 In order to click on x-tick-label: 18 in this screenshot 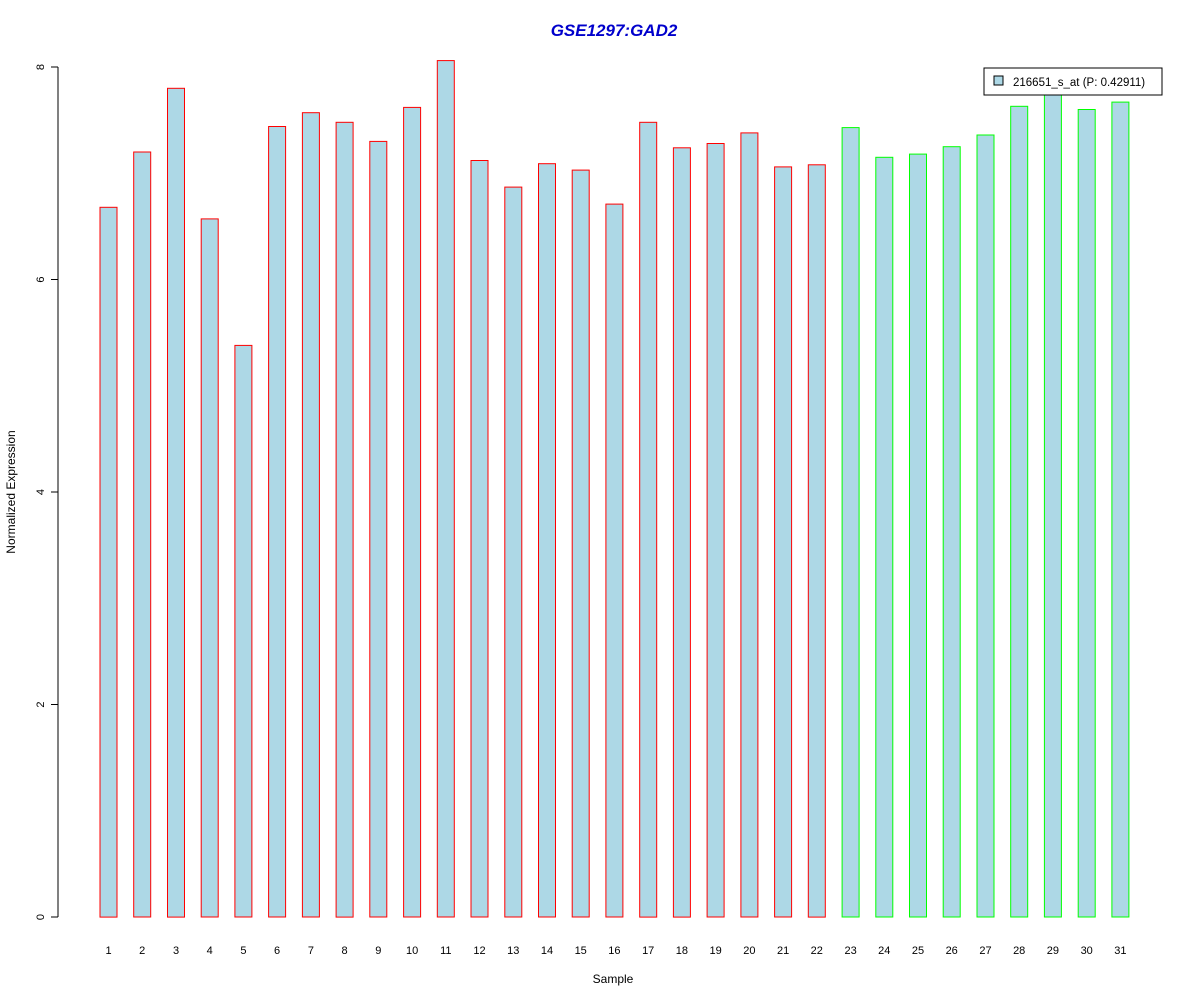, I will do `click(682, 951)`.